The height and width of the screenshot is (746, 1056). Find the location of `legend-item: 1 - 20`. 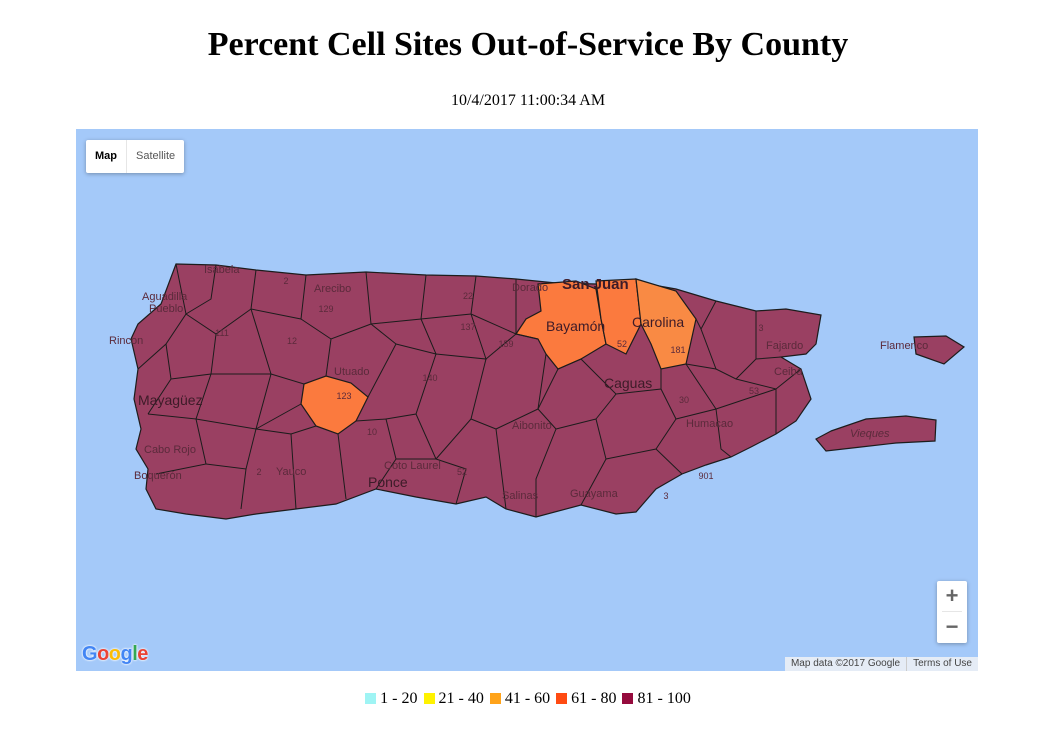

legend-item: 1 - 20 is located at coordinates (391, 699).